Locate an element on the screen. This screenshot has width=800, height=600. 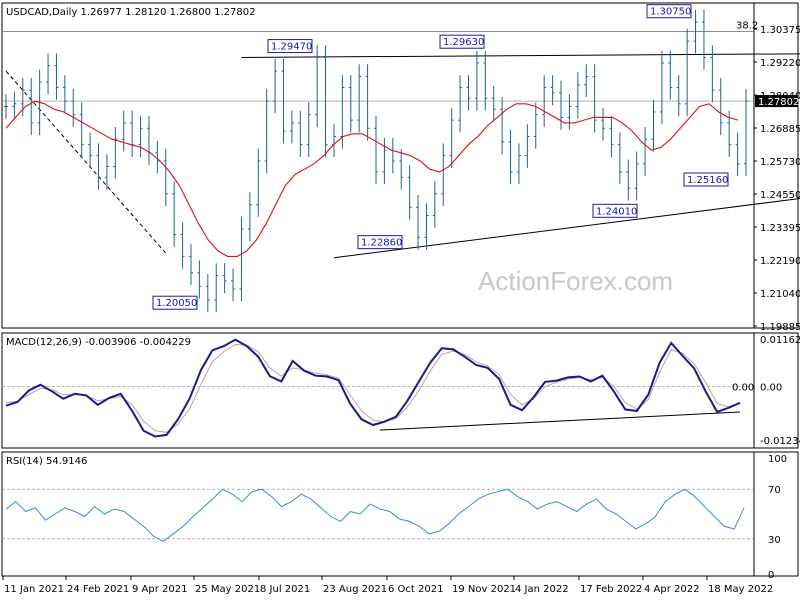
price-y-tick-label: 1.24550 is located at coordinates (780, 195).